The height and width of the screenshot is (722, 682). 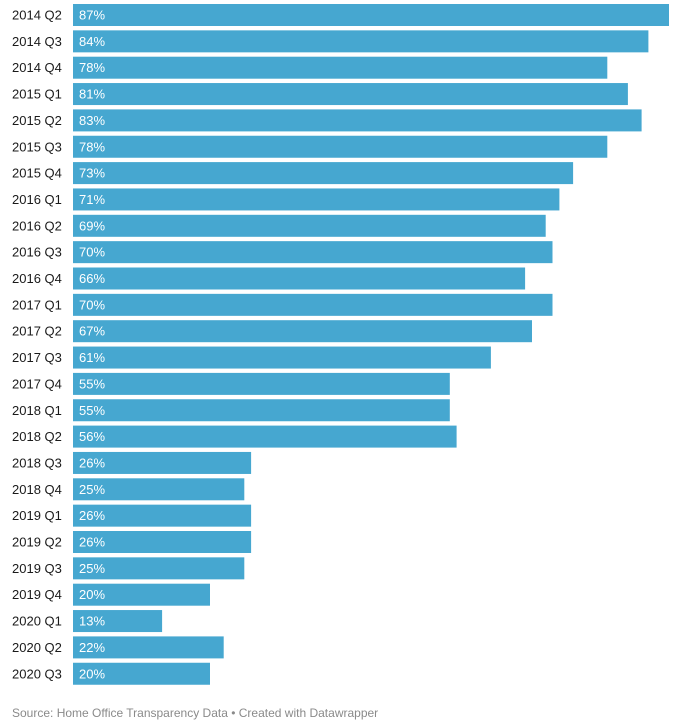 I want to click on category-label: 2017 Q1, so click(x=37, y=304).